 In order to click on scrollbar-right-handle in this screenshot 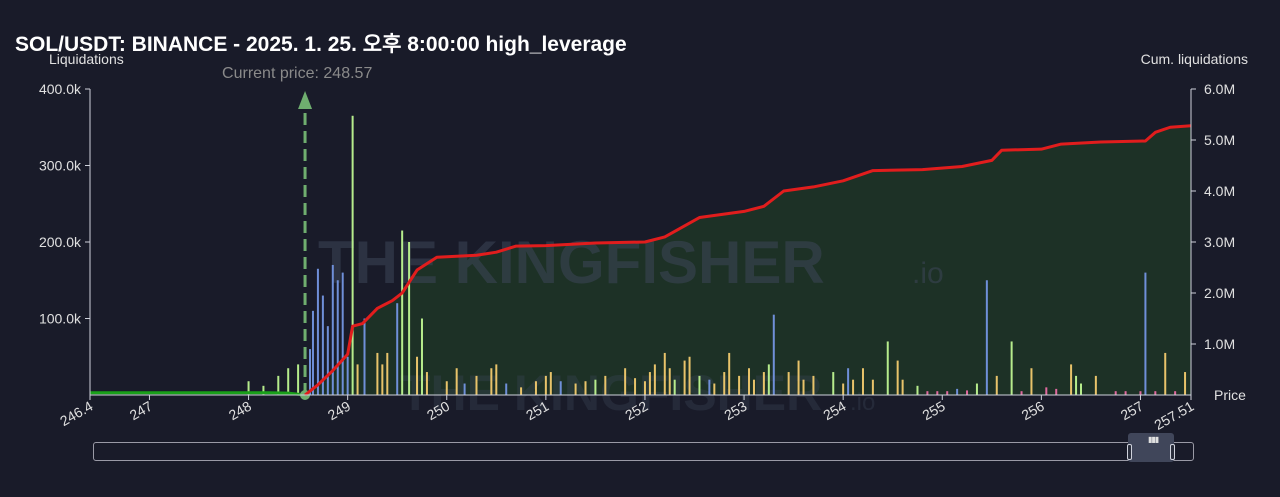, I will do `click(1172, 452)`.